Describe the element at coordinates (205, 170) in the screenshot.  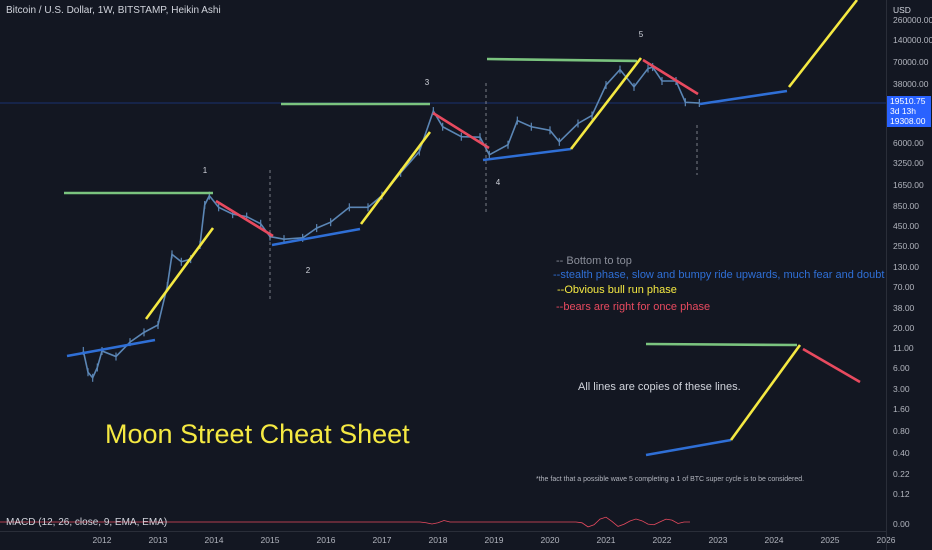
I see `wave-label: 1` at that location.